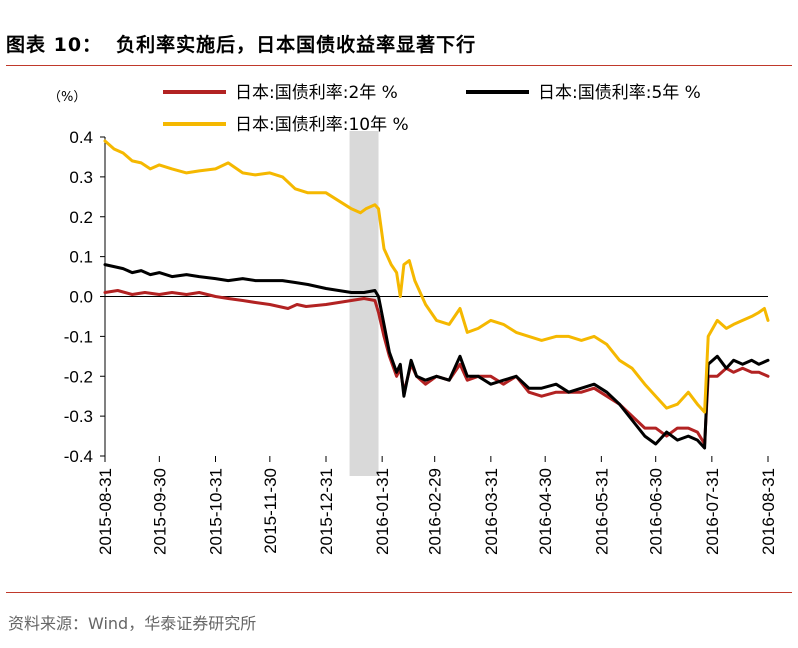 This screenshot has width=798, height=648. What do you see at coordinates (399, 65) in the screenshot?
I see `title-divider` at bounding box center [399, 65].